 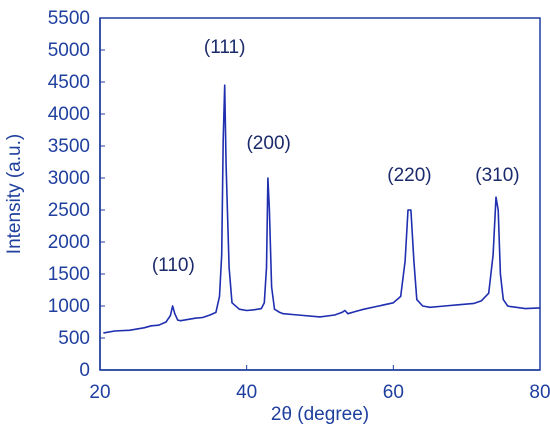 I want to click on x-tick-label: 20, so click(x=99, y=392).